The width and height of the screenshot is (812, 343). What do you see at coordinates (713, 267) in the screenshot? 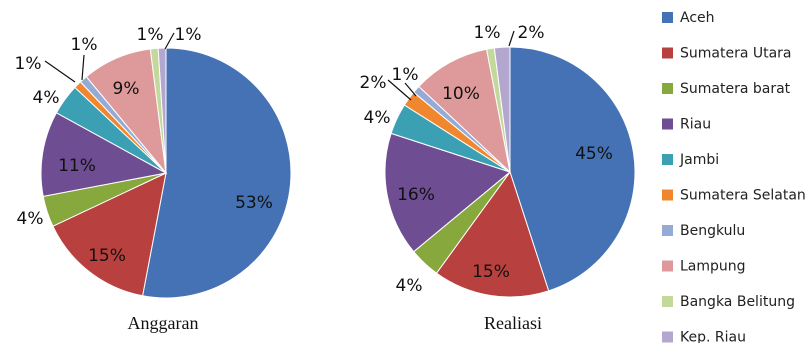
I see `legend-label-lampung: Lampung` at bounding box center [713, 267].